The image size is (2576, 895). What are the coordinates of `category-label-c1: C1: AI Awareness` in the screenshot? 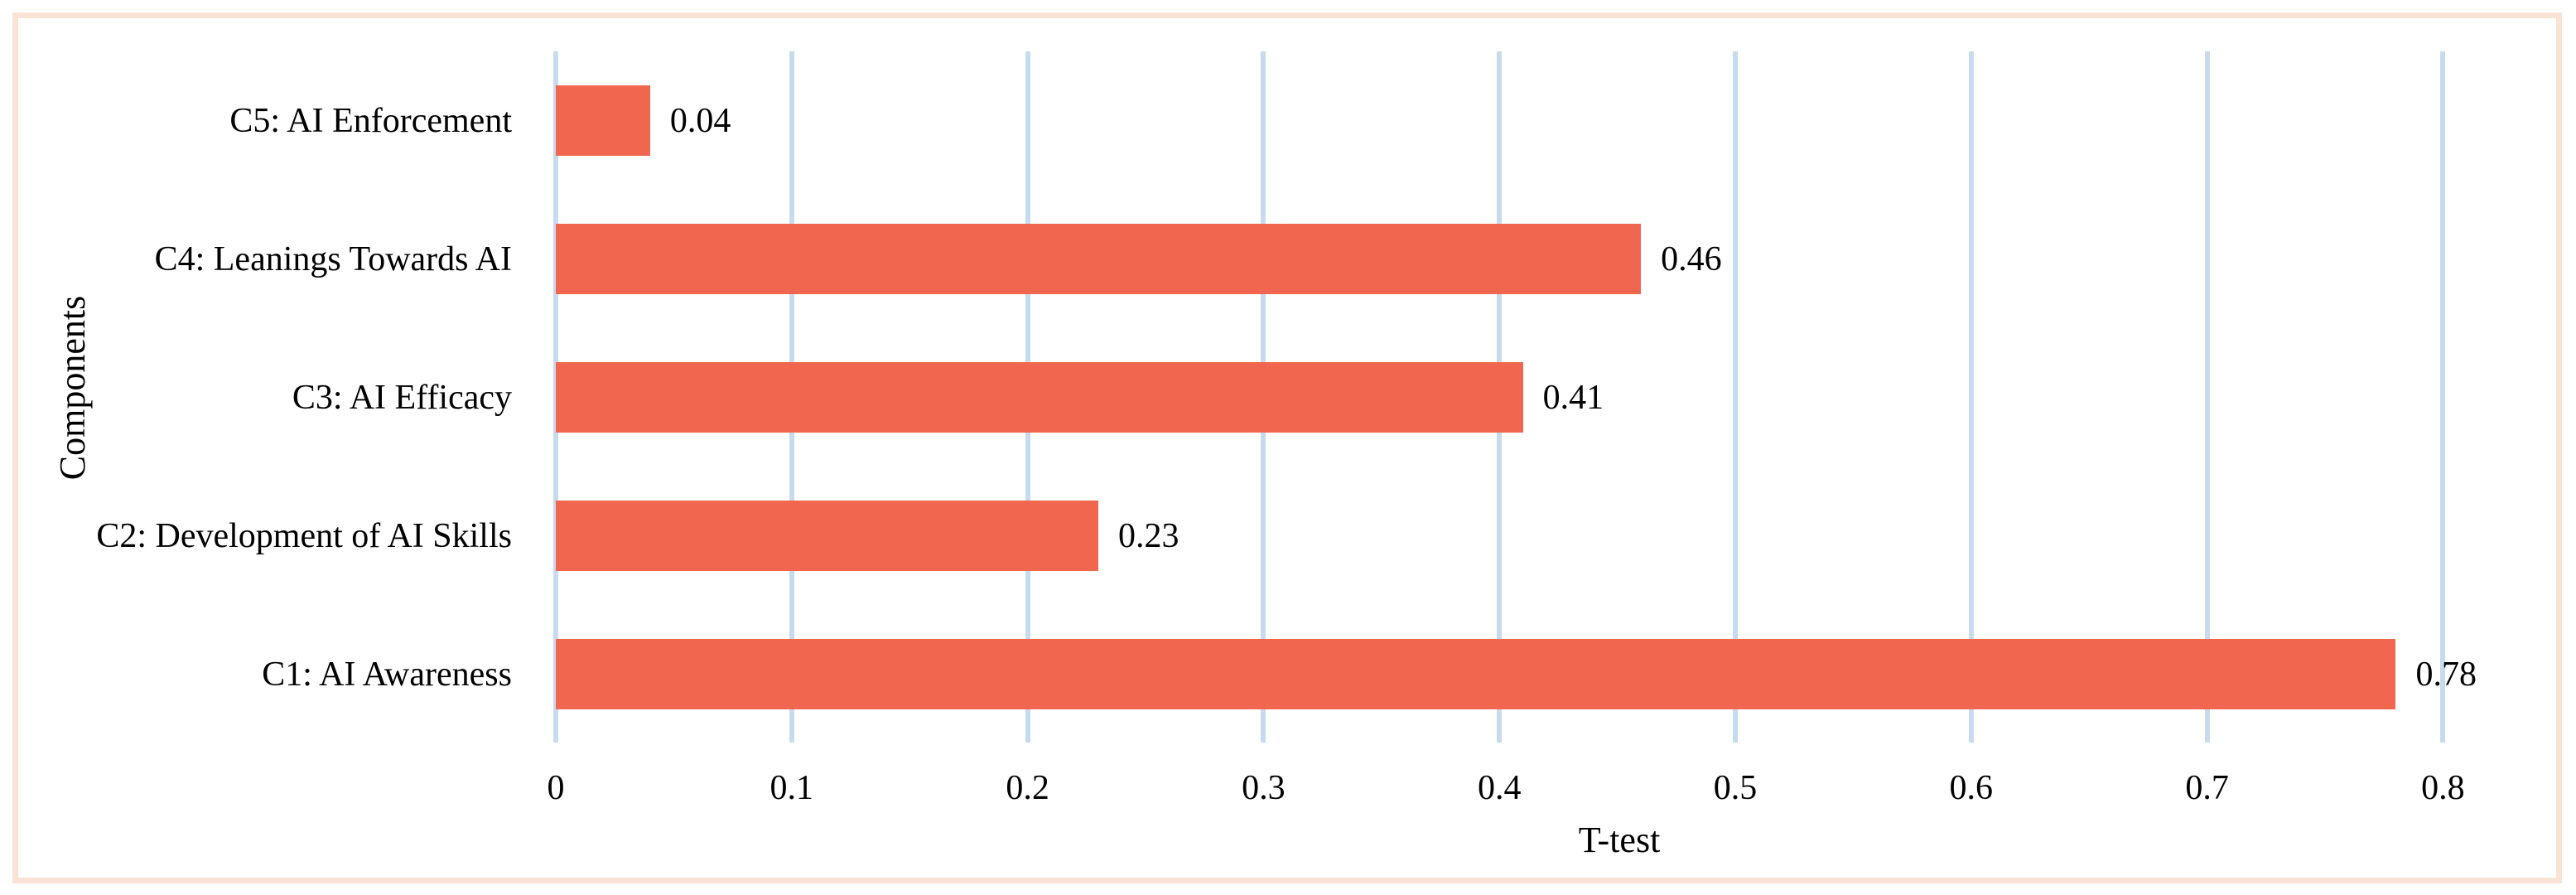 It's located at (387, 675).